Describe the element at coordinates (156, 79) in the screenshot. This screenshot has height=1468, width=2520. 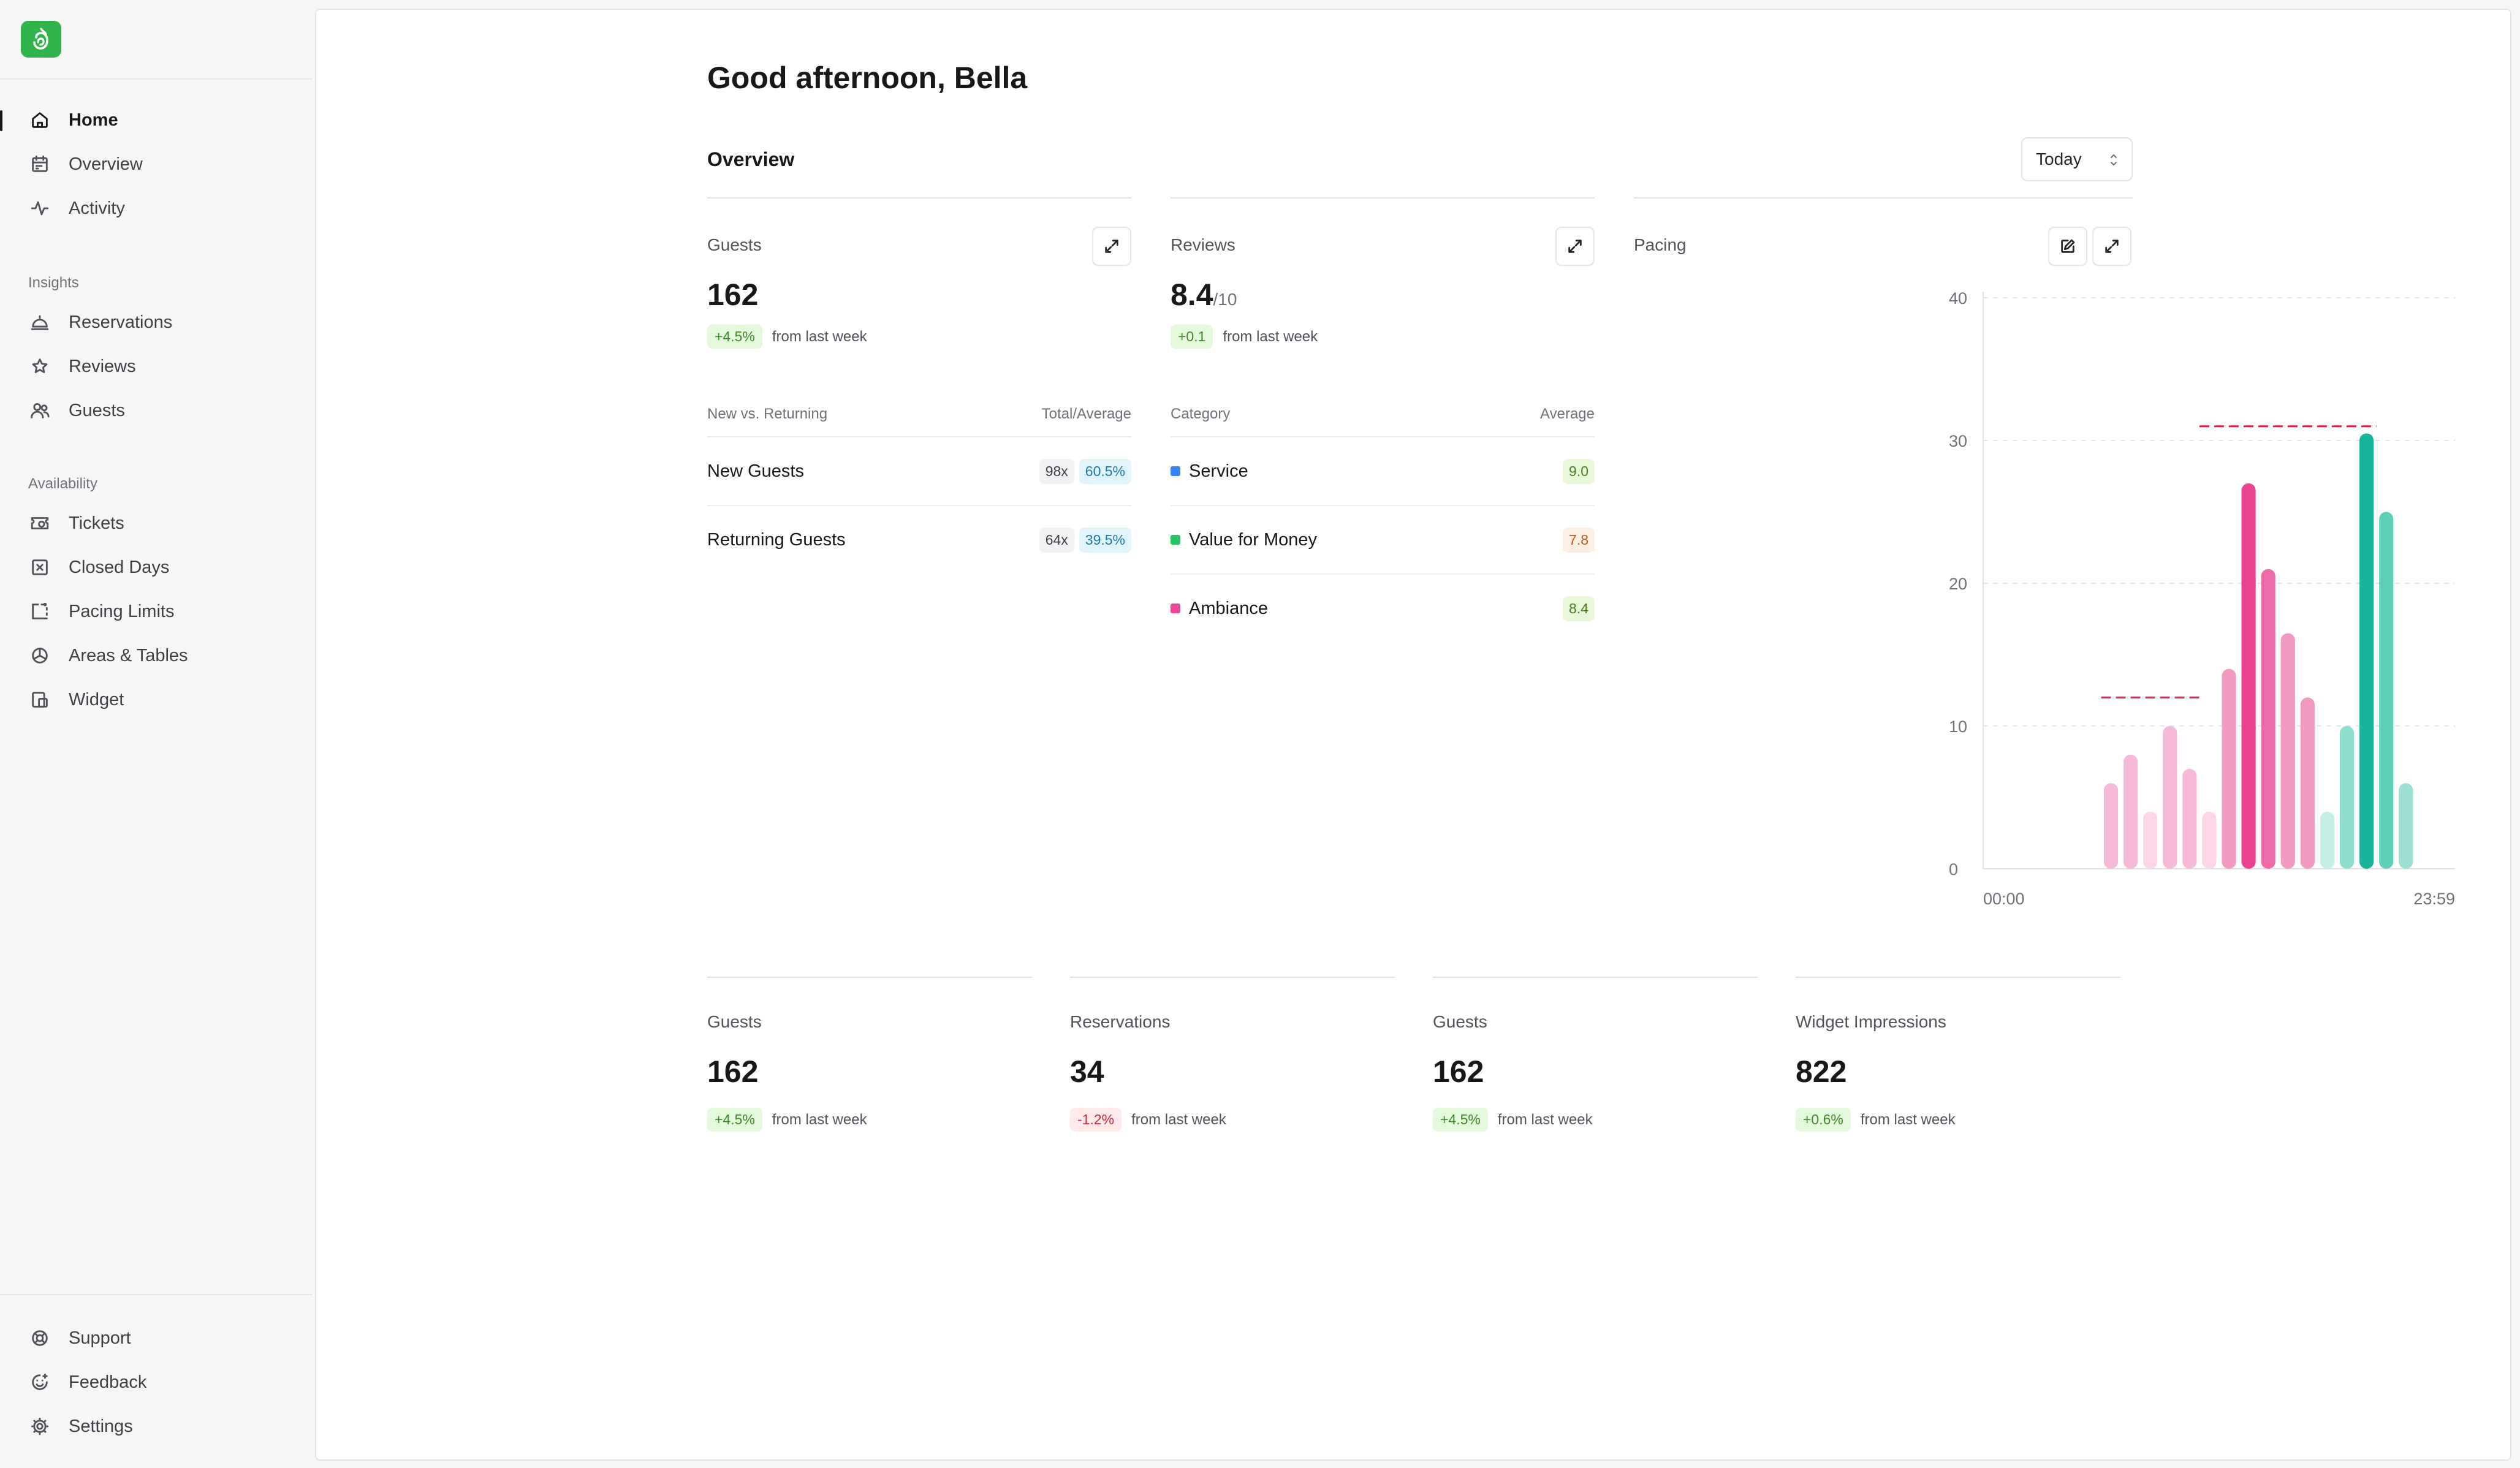
I see `sidebar-divider` at that location.